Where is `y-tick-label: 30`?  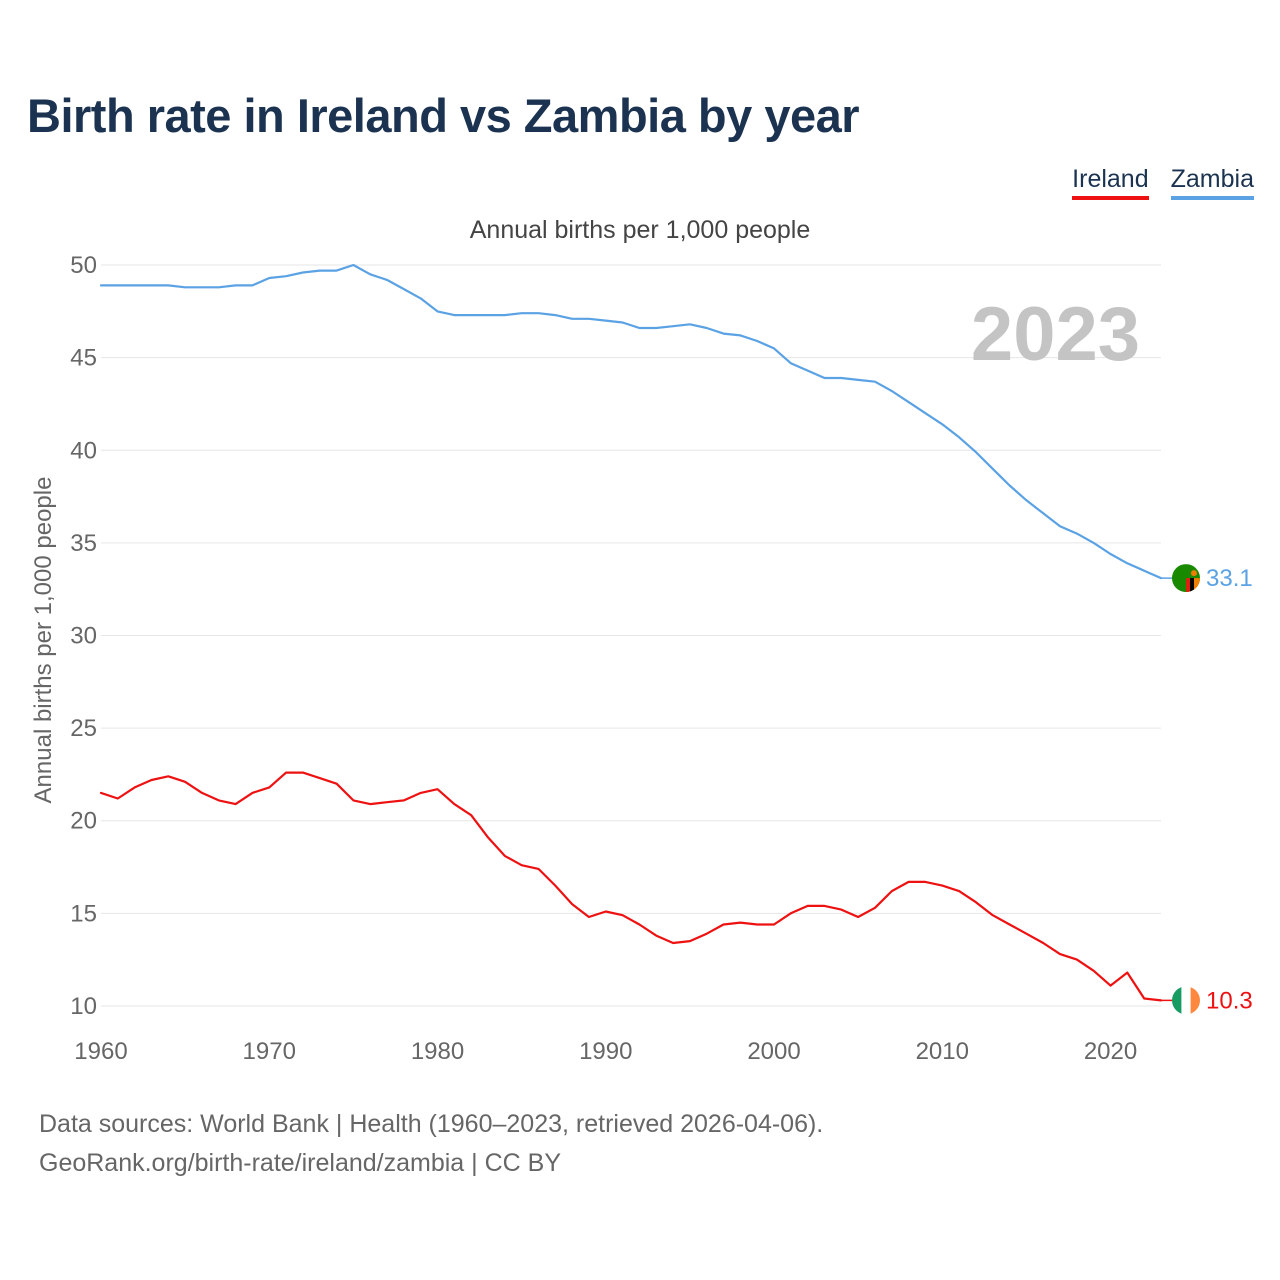 y-tick-label: 30 is located at coordinates (83, 636).